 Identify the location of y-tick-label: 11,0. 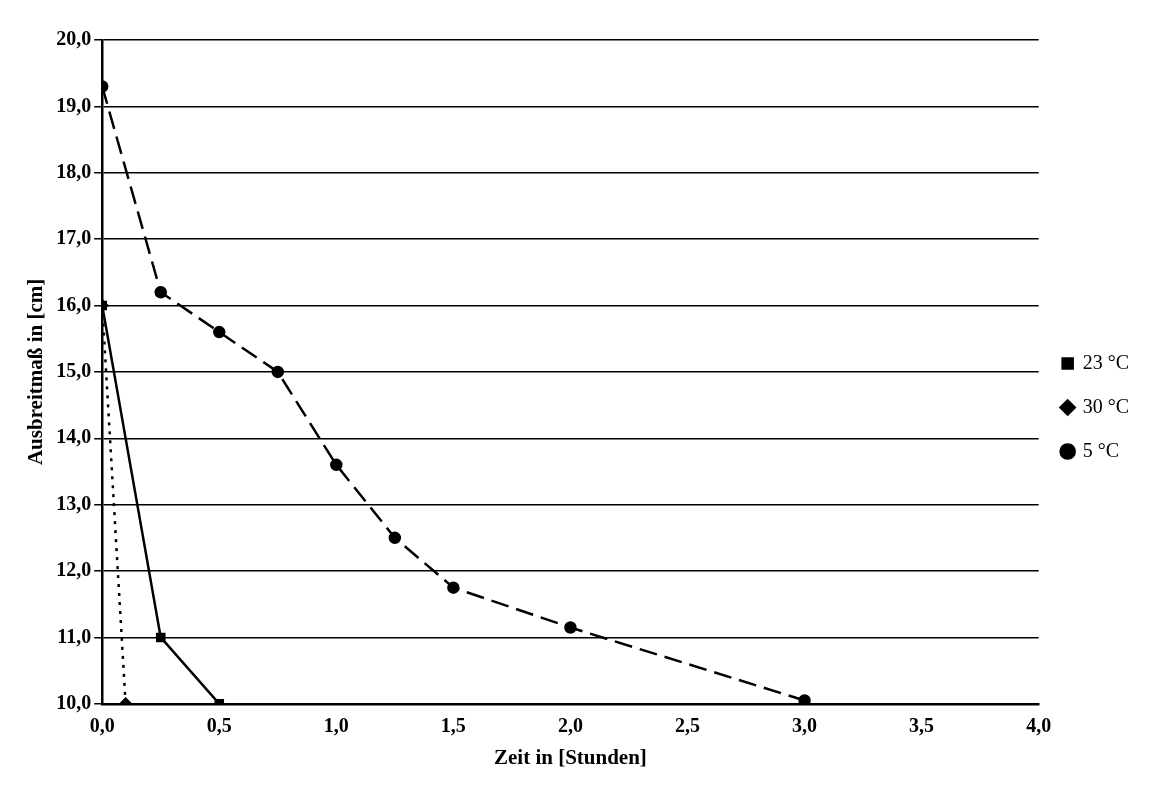
(74, 635).